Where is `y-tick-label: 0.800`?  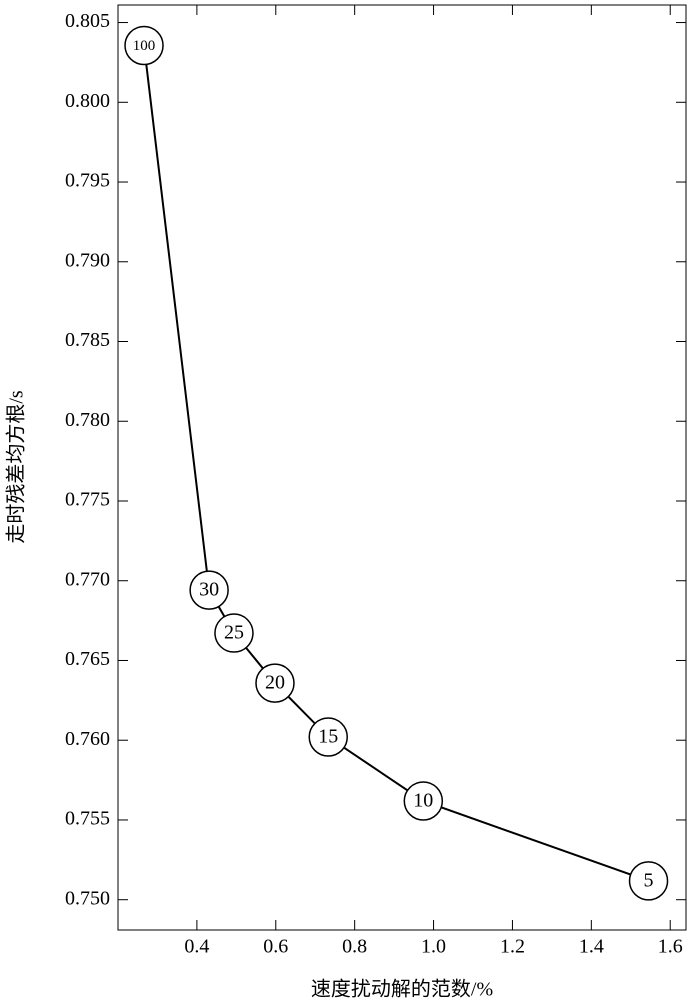 y-tick-label: 0.800 is located at coordinates (87, 101).